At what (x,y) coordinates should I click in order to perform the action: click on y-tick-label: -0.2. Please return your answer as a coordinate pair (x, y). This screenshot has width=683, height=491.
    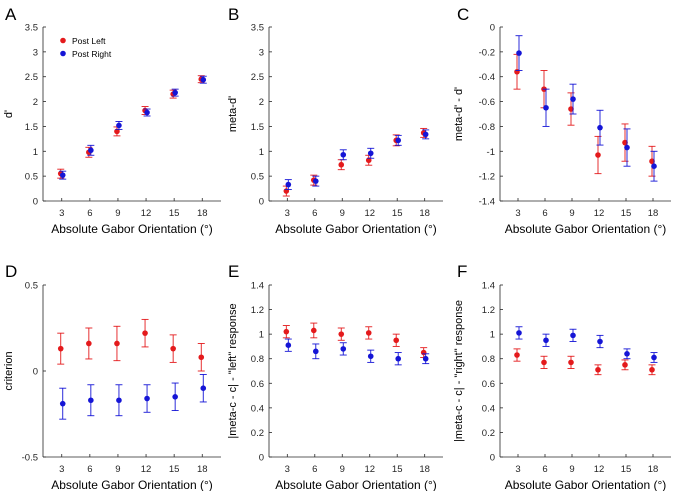
    Looking at the image, I should click on (487, 52).